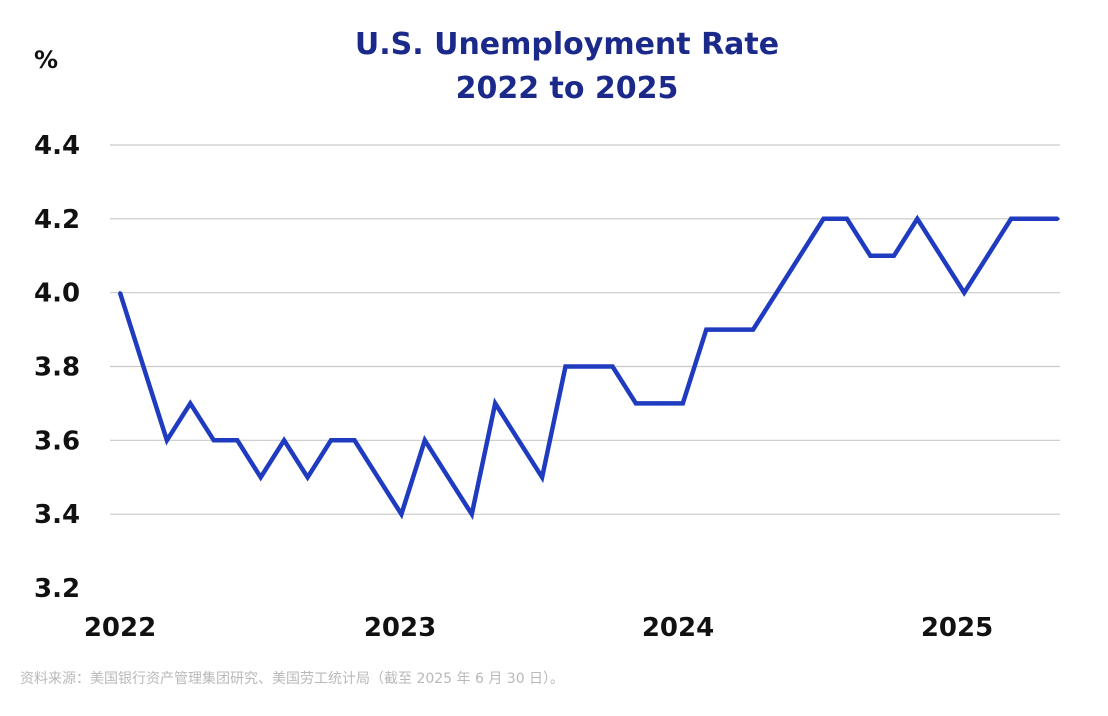 This screenshot has height=716, width=1108. Describe the element at coordinates (678, 628) in the screenshot. I see `x-tick-label: 2024` at that location.